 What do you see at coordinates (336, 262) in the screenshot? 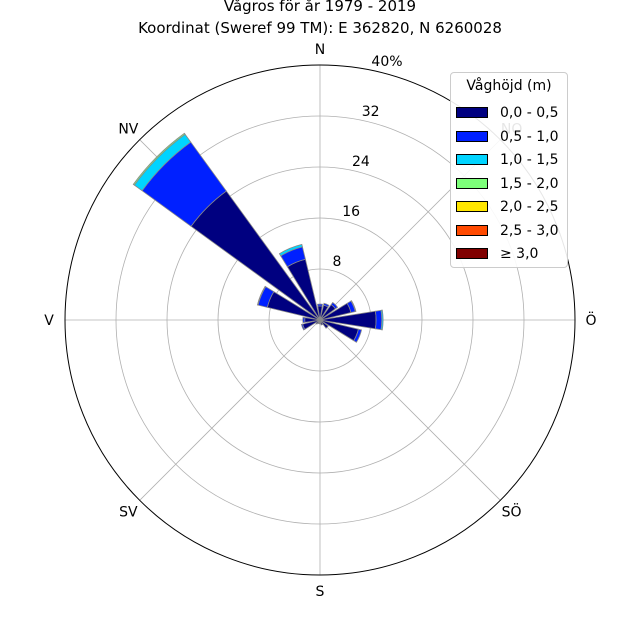
I see `radial-tick-label: 8` at bounding box center [336, 262].